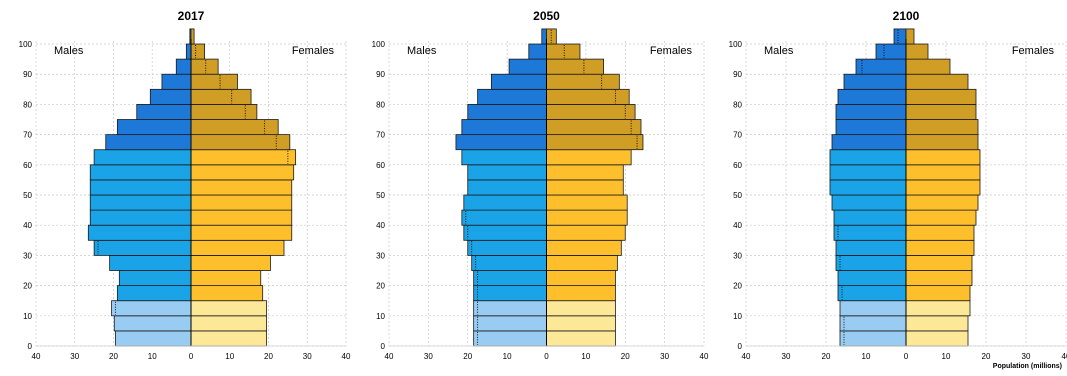 This screenshot has height=376, width=1067. What do you see at coordinates (737, 135) in the screenshot?
I see `age-tick-label: 70` at bounding box center [737, 135].